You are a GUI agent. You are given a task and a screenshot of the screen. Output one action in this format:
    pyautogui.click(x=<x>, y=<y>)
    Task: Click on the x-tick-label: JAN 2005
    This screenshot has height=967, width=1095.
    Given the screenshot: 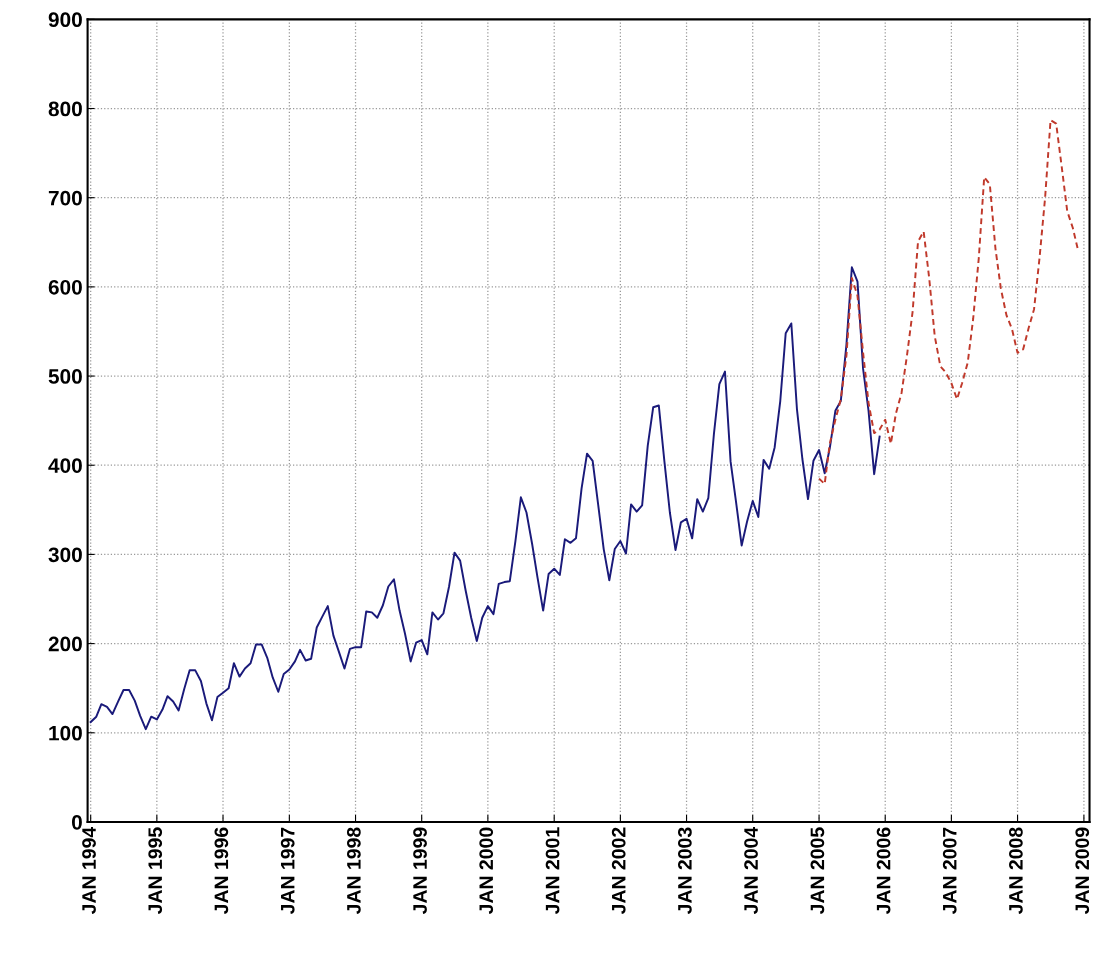 What is the action you would take?
    pyautogui.click(x=817, y=871)
    